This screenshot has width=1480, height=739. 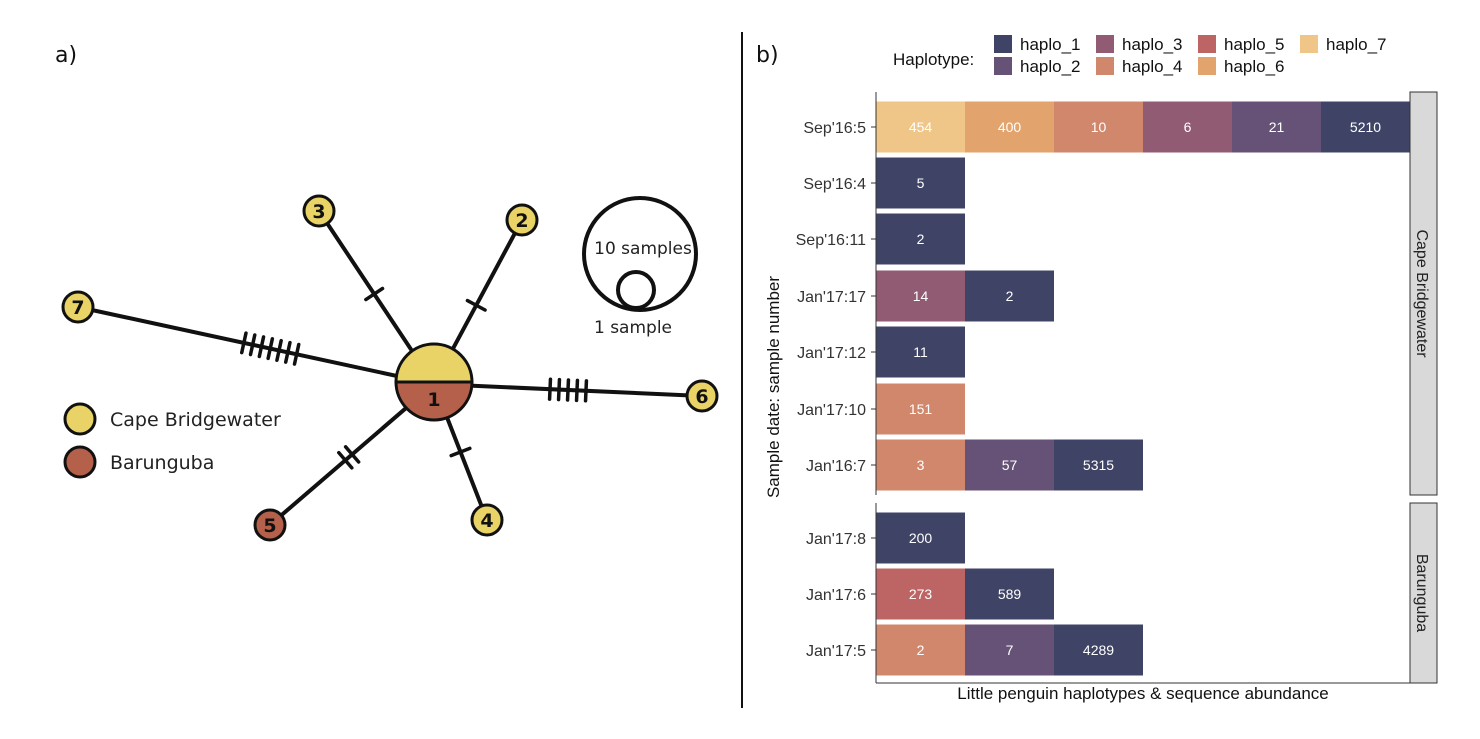 I want to click on node-6: 6, so click(x=702, y=396).